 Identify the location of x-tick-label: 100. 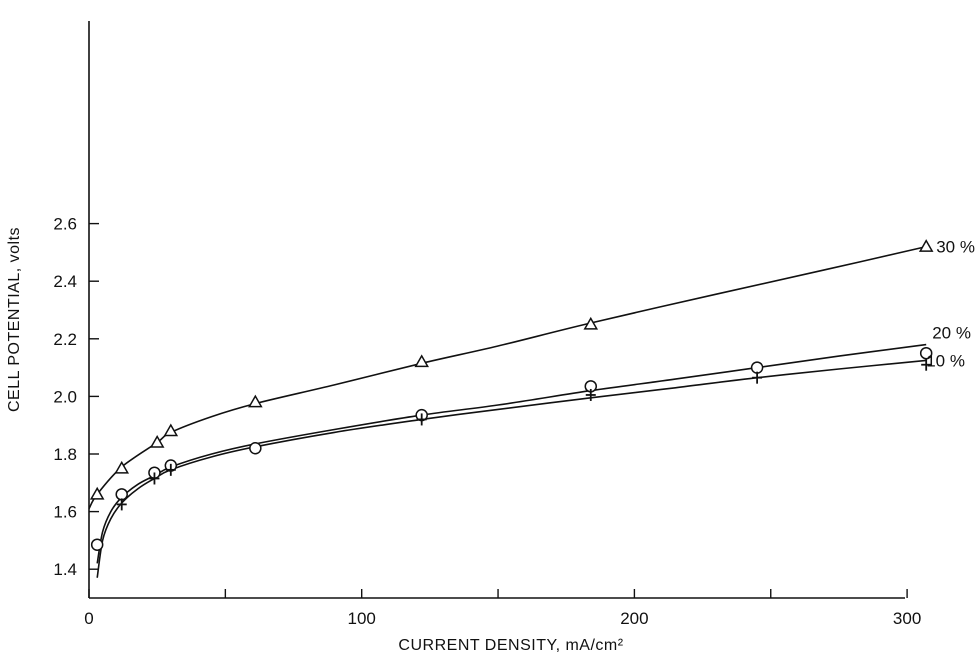
(362, 618).